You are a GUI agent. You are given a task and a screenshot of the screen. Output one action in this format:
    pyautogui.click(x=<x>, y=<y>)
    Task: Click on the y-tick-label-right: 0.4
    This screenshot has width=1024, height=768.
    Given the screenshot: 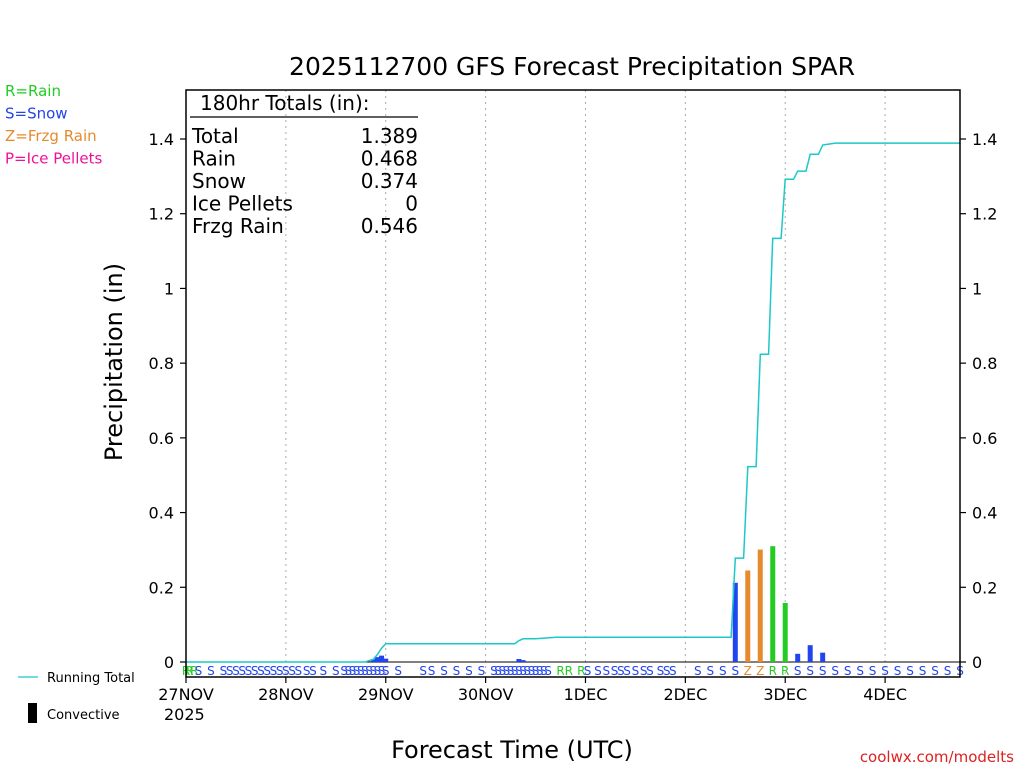 What is the action you would take?
    pyautogui.click(x=984, y=513)
    